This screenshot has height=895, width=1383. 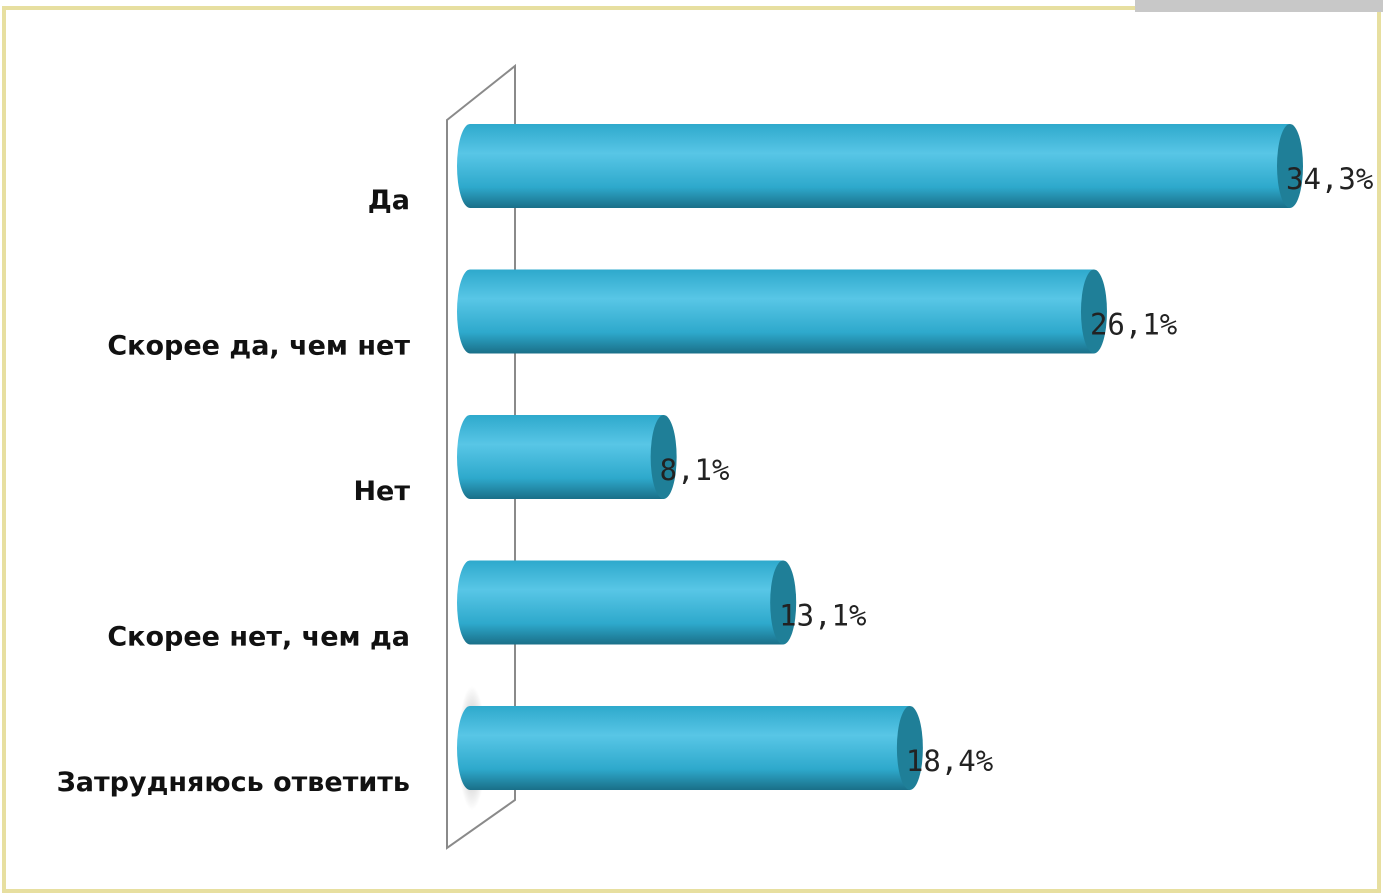 What do you see at coordinates (233, 782) in the screenshot?
I see `category-label-5: Затрудняюсь ответить` at bounding box center [233, 782].